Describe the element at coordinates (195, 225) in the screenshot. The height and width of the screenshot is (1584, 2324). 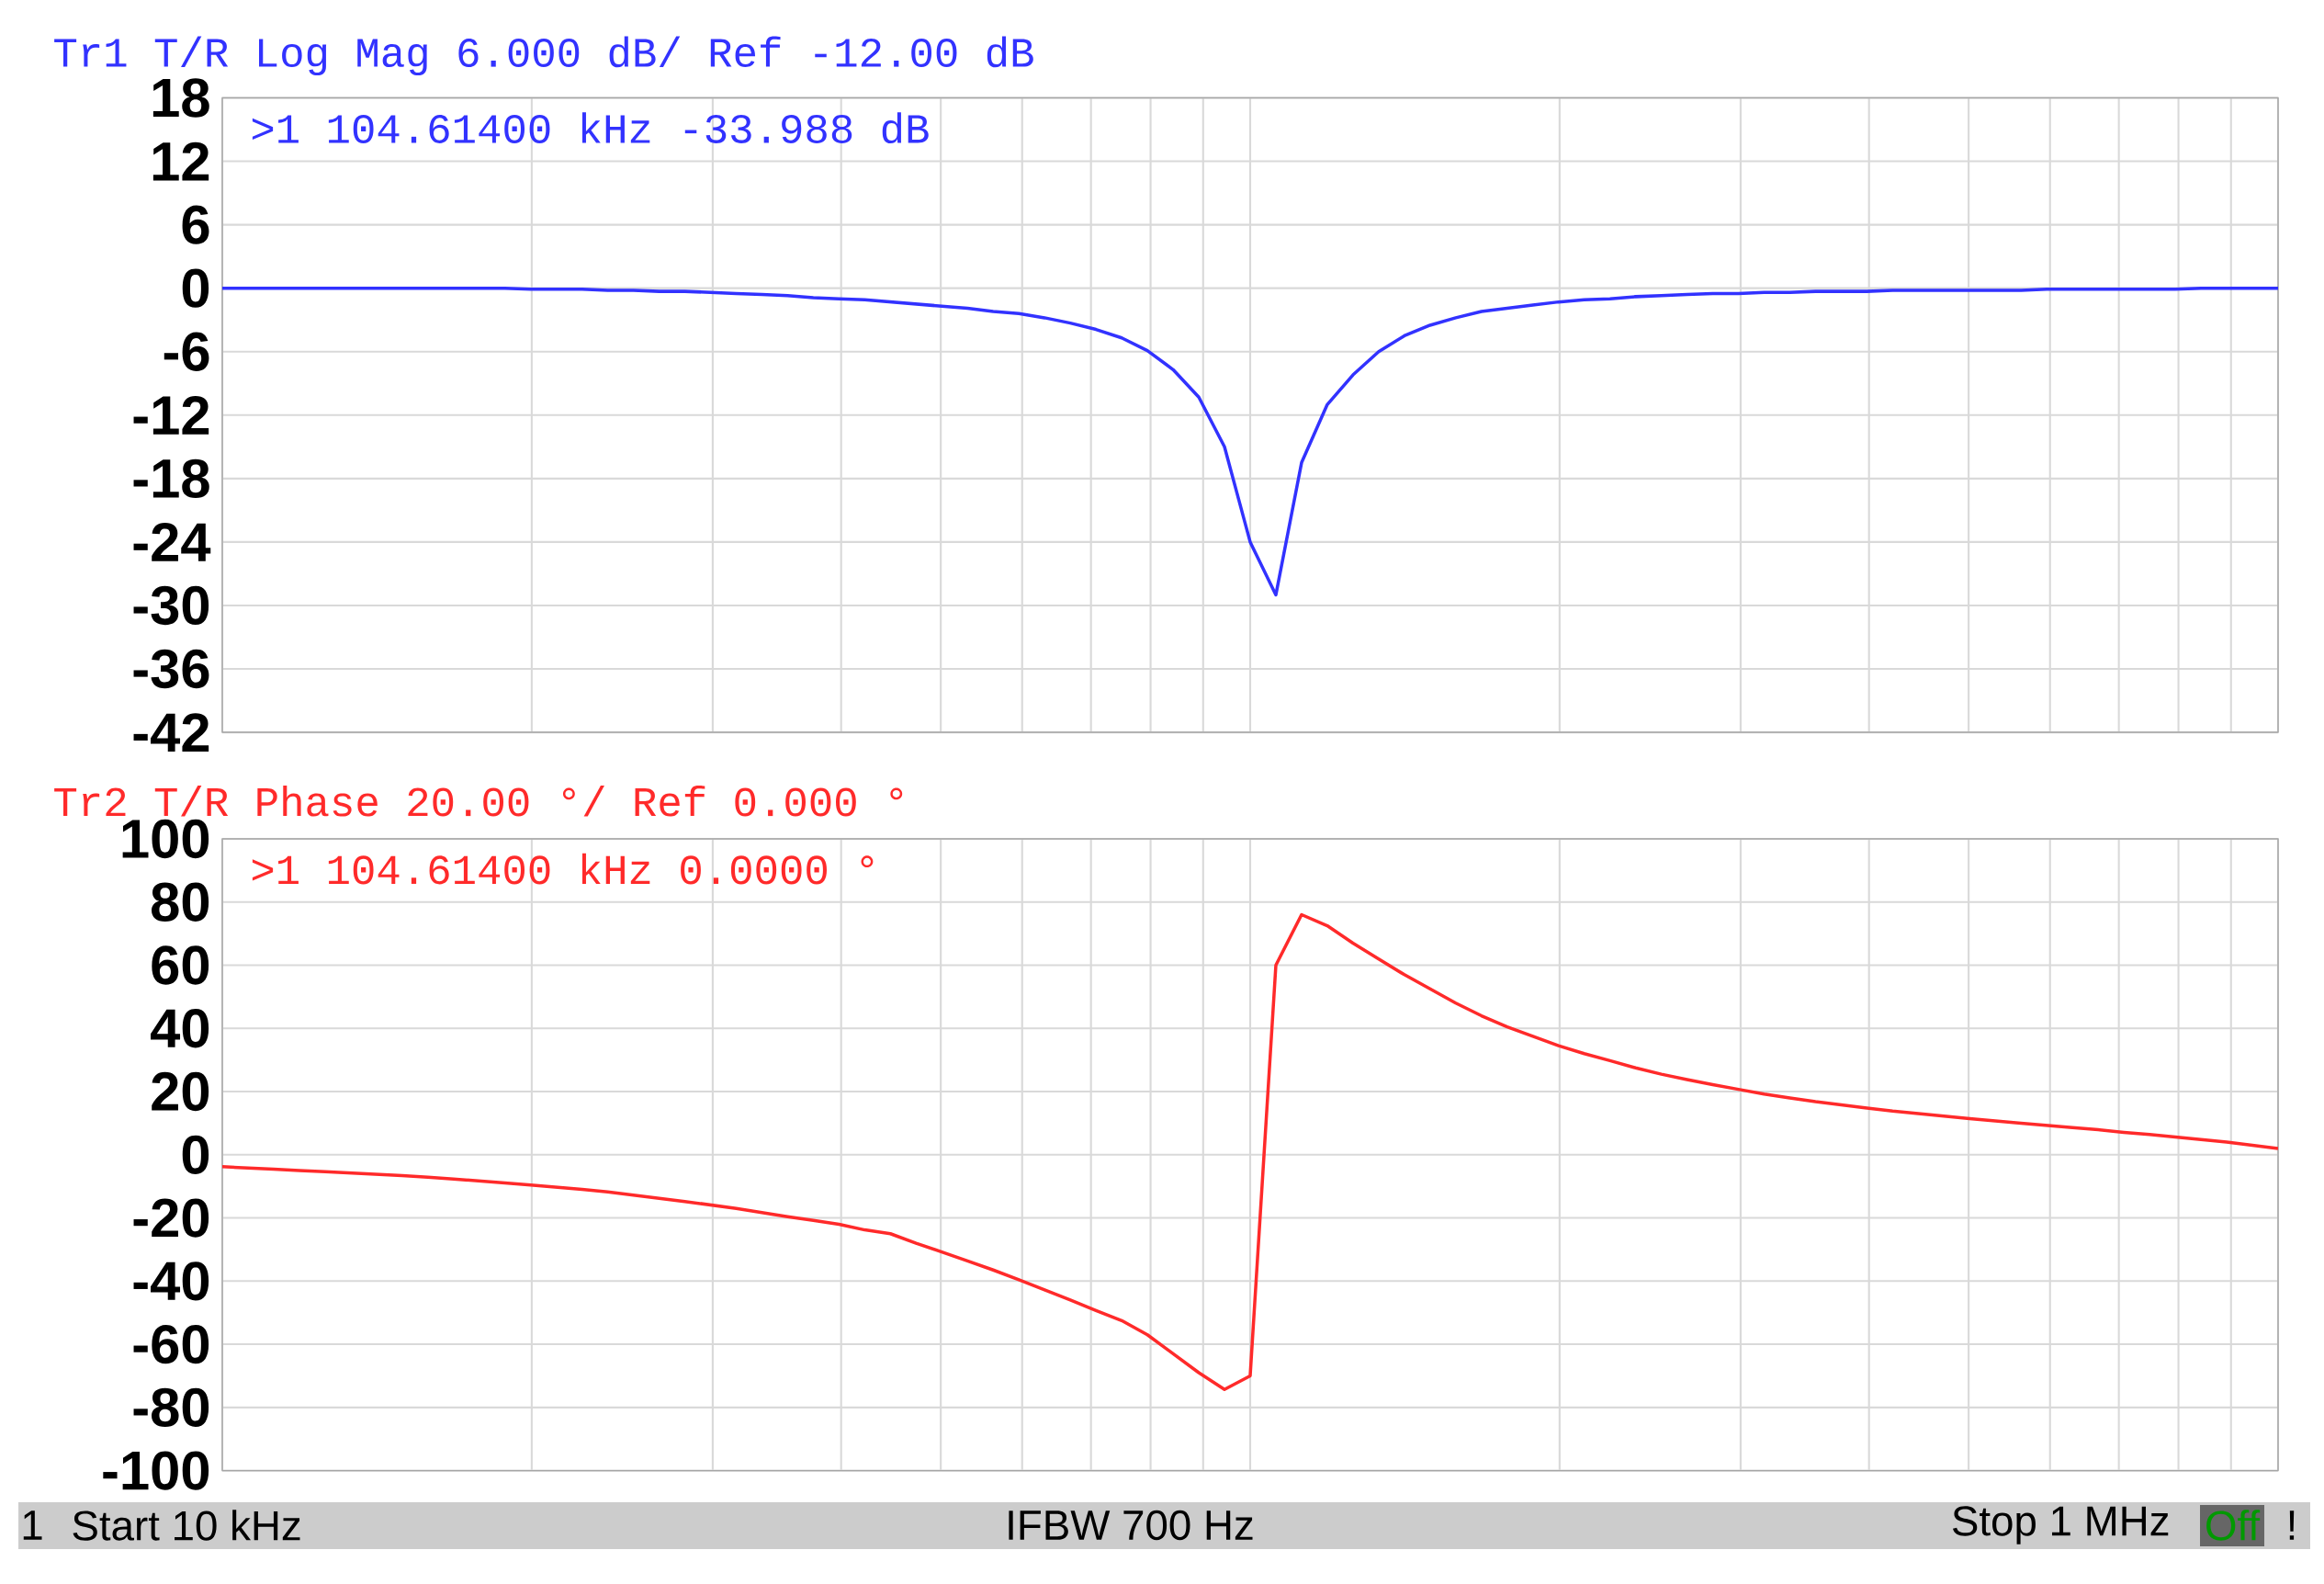
I see `y-tick-label: 6` at that location.